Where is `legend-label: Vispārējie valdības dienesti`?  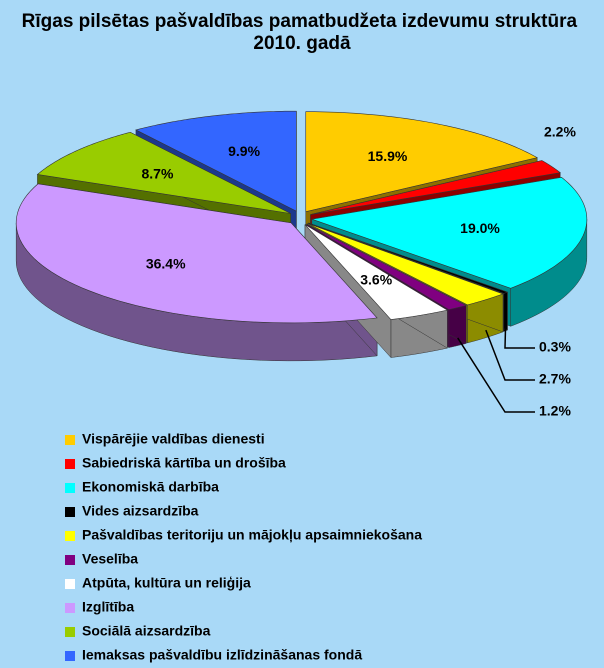 legend-label: Vispārējie valdības dienesti is located at coordinates (173, 439).